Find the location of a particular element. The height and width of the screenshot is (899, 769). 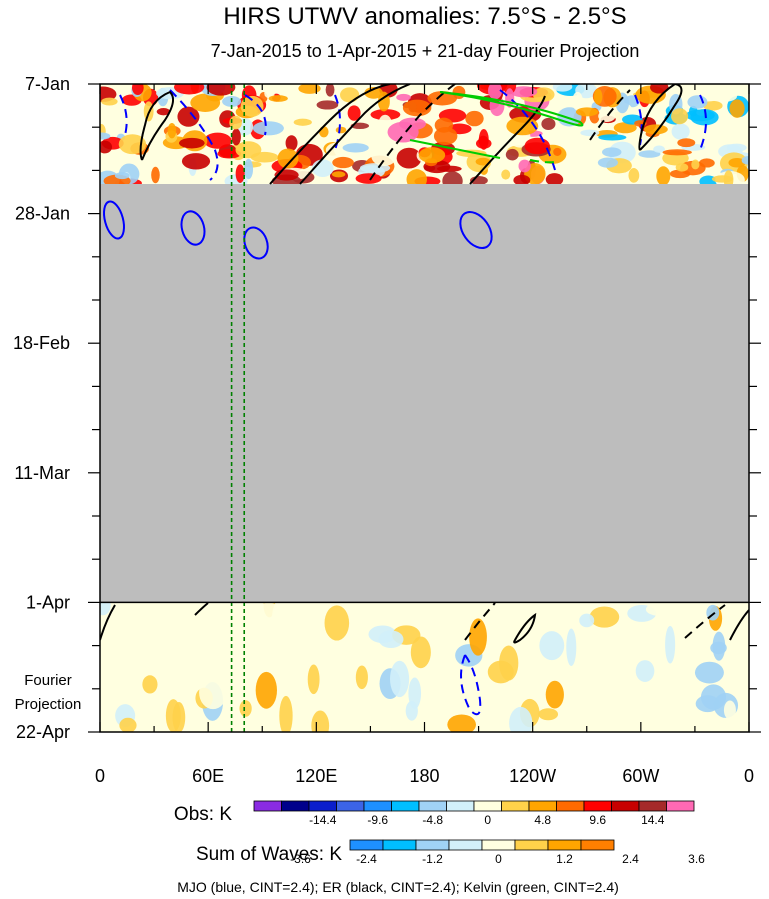

projection-field is located at coordinates (424, 667).